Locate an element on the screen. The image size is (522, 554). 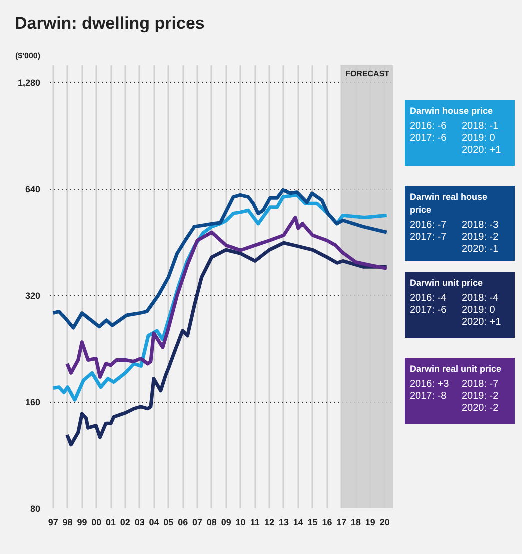
text: Darwin real unit price is located at coordinates (456, 369).